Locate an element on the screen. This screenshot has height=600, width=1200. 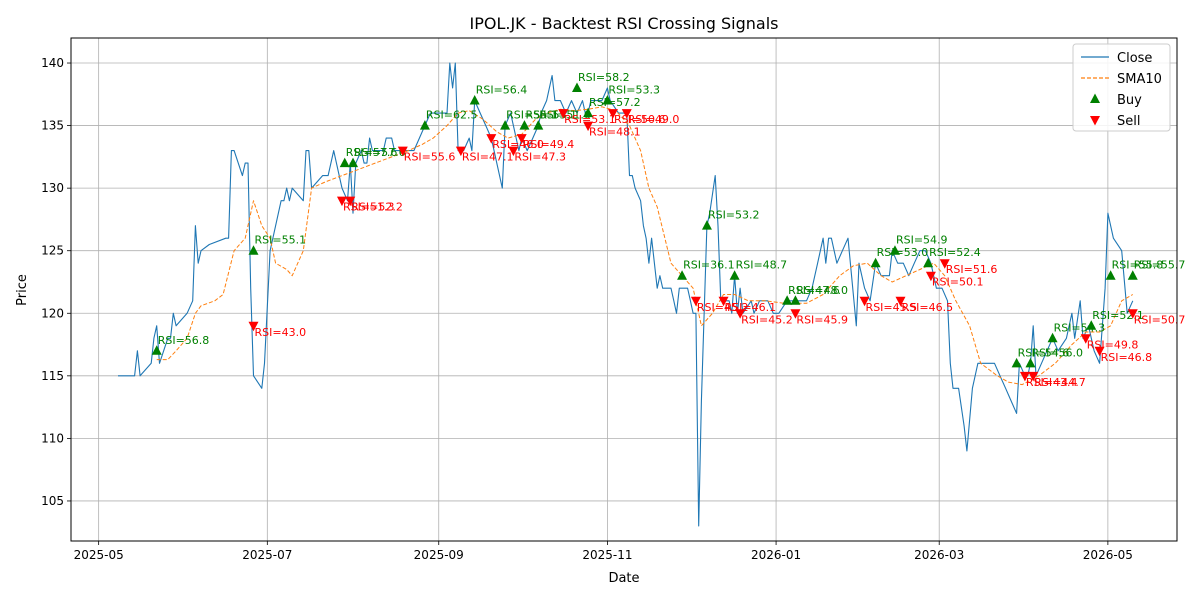
buy-label: RSI=54.3 is located at coordinates (1080, 327).